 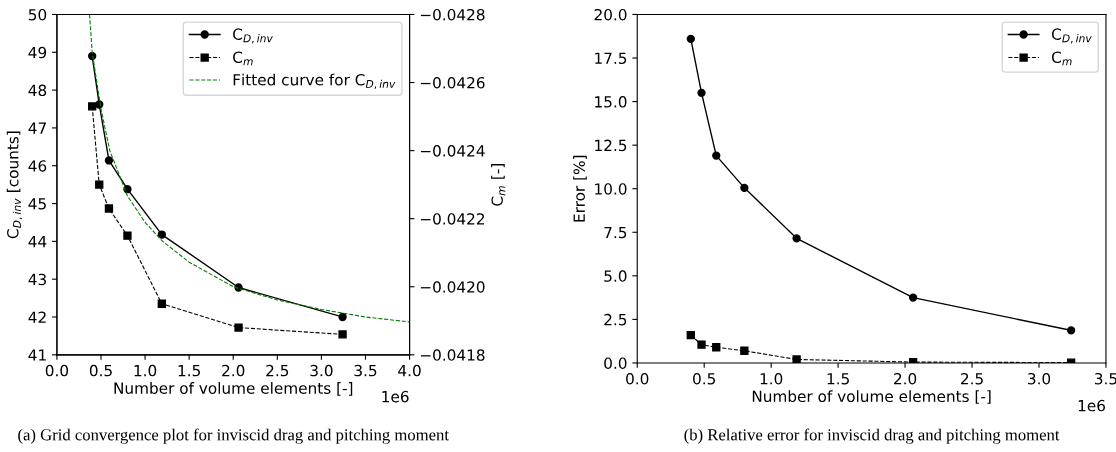 I want to click on y-tick-label: 5.0, so click(x=615, y=276).